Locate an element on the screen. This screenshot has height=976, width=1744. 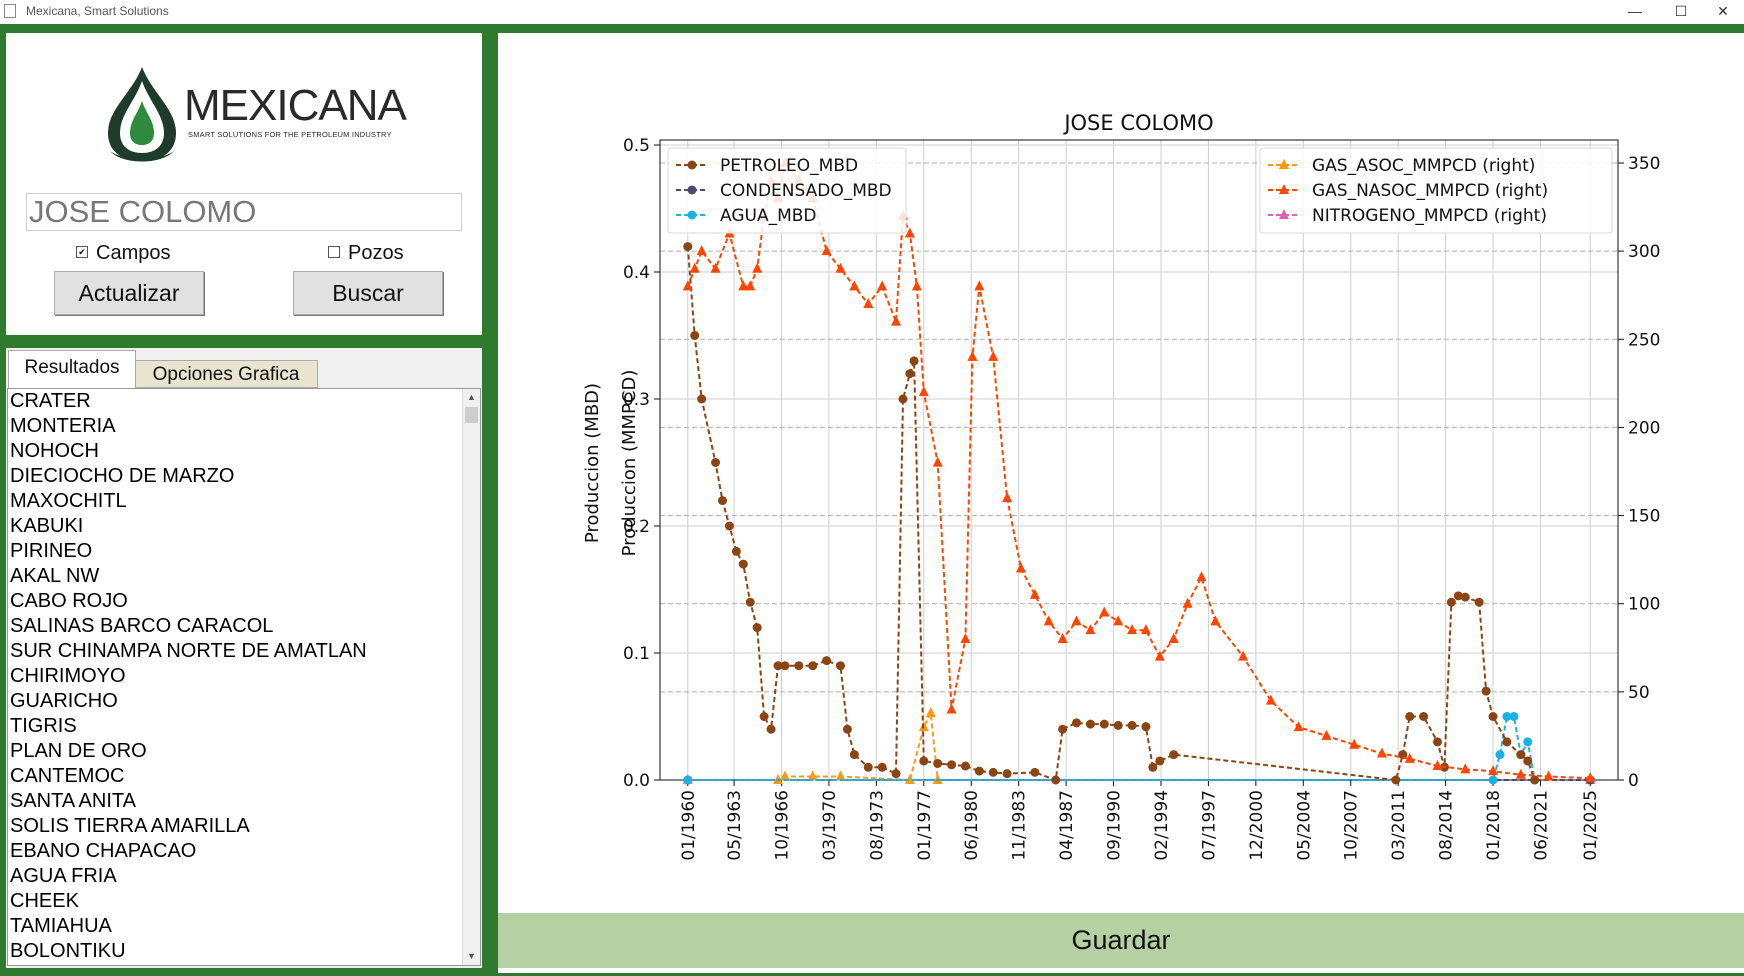
x-tick-label: 10/1966 is located at coordinates (782, 825).